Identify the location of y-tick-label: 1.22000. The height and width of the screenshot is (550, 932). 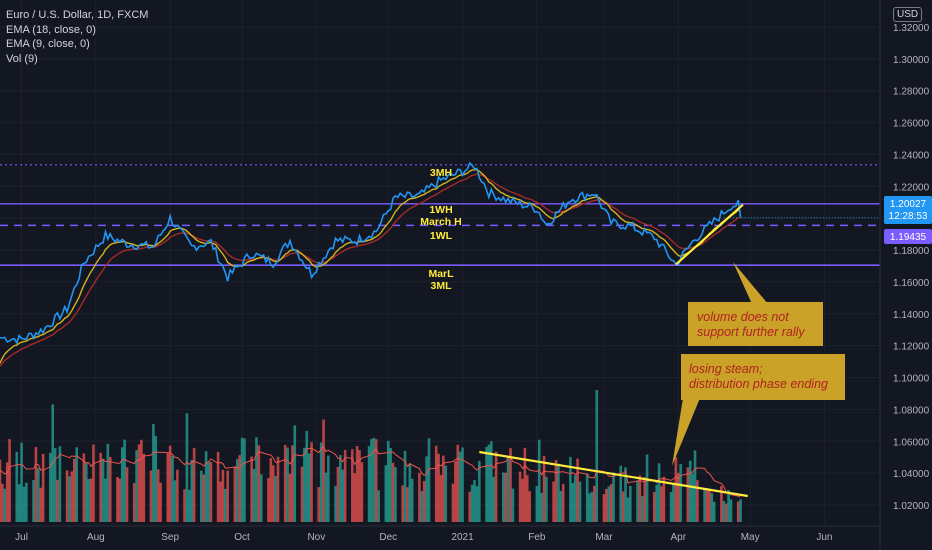
(911, 187).